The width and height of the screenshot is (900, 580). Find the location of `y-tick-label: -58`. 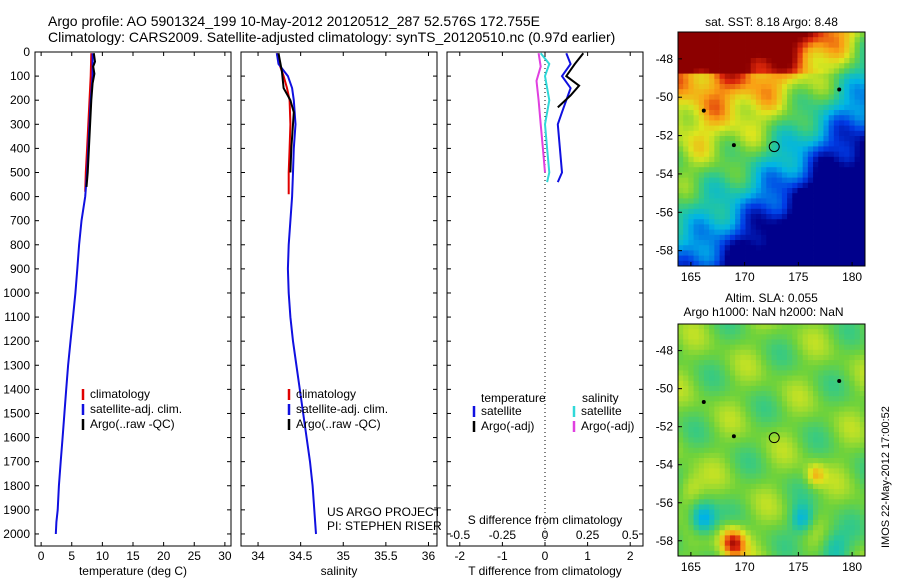

y-tick-label: -58 is located at coordinates (665, 541).